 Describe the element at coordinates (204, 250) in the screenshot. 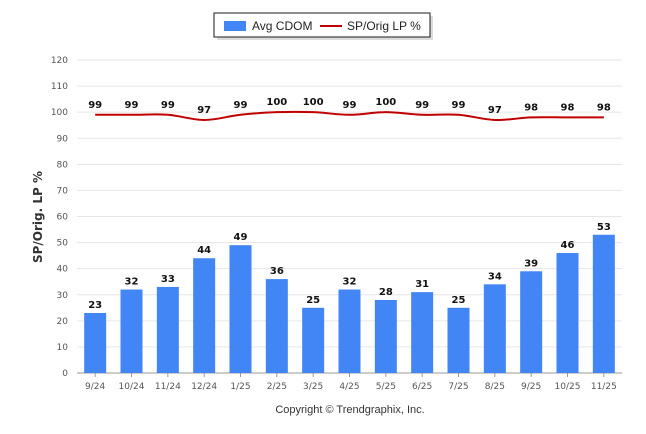

I see `bar-data-label: 44` at that location.